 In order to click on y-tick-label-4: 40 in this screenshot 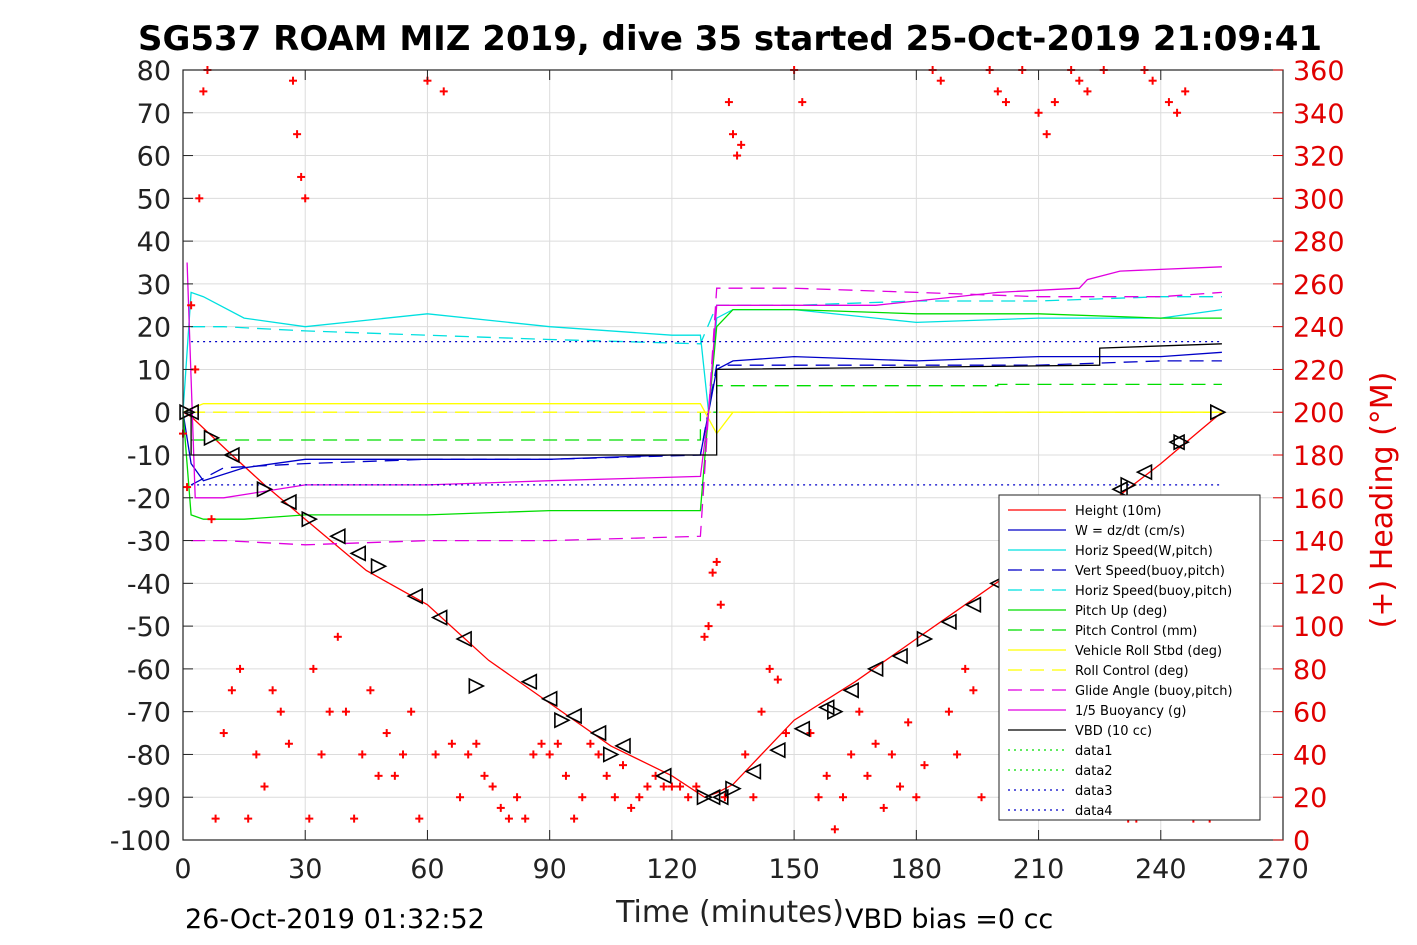, I will do `click(154, 242)`.